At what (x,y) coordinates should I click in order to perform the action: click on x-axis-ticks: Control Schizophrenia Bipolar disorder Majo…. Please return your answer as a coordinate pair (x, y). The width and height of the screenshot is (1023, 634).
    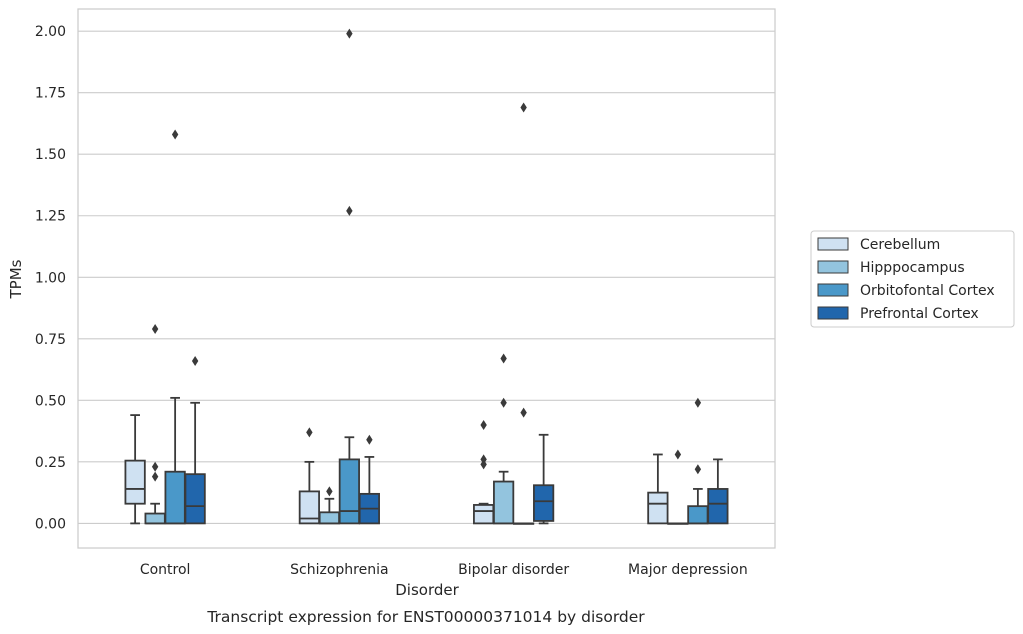
    Looking at the image, I should click on (444, 570).